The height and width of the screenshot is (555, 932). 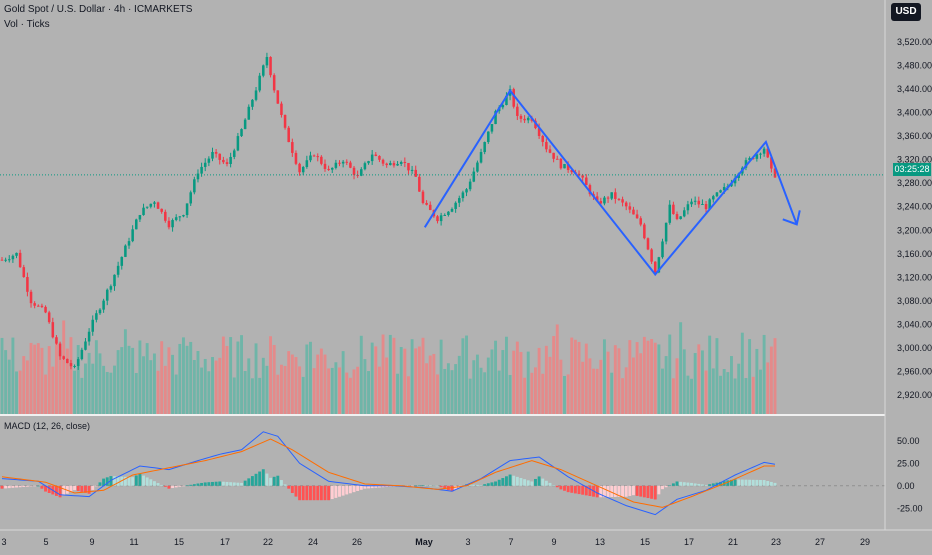 I want to click on macd-label: MACD (12, 26, close), so click(x=47, y=426).